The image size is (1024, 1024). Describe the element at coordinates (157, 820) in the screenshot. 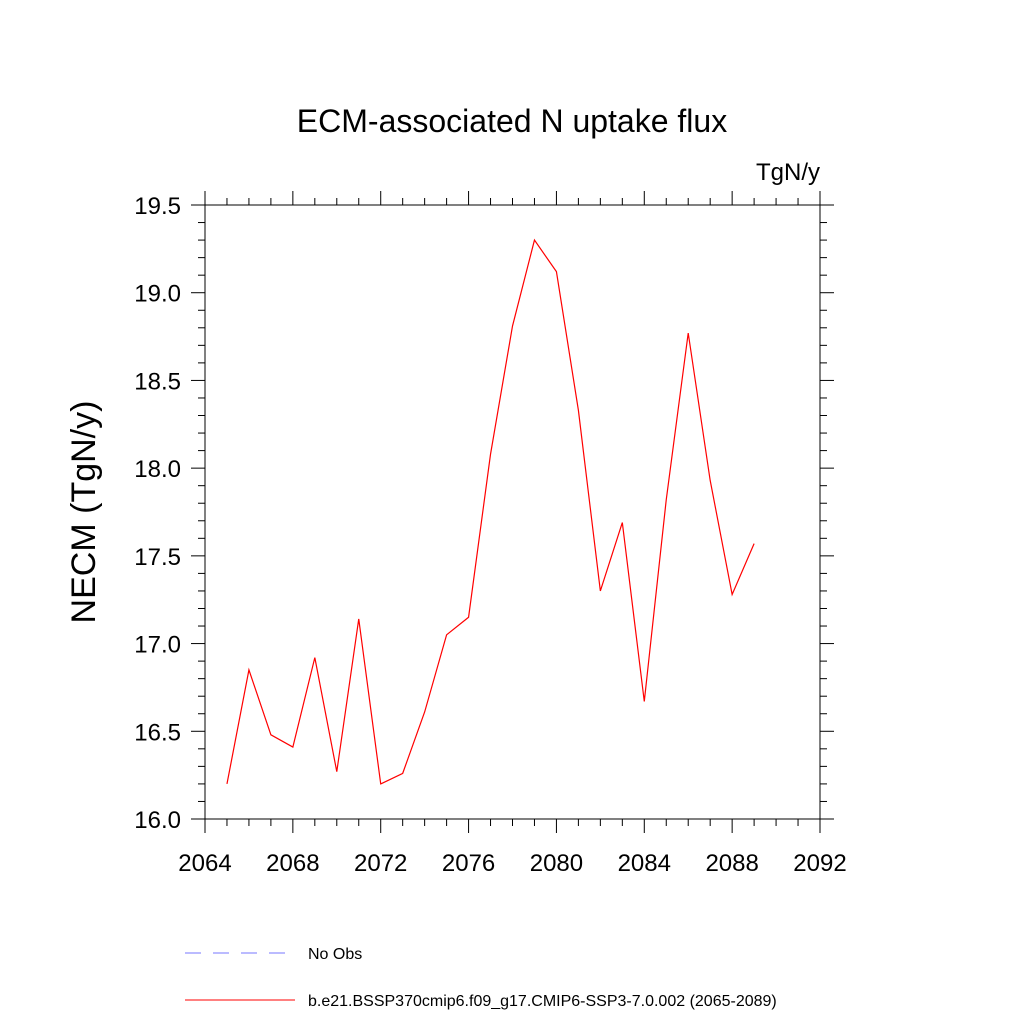

I see `y-tick-label: 16.0` at that location.